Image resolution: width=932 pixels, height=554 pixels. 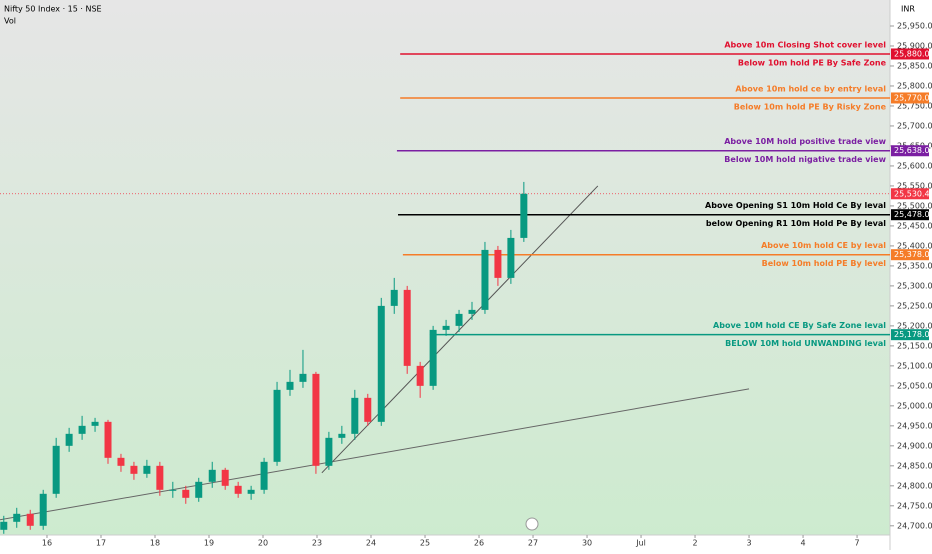 What do you see at coordinates (913, 150) in the screenshot?
I see `price-badge-label: 25,638.00` at bounding box center [913, 150].